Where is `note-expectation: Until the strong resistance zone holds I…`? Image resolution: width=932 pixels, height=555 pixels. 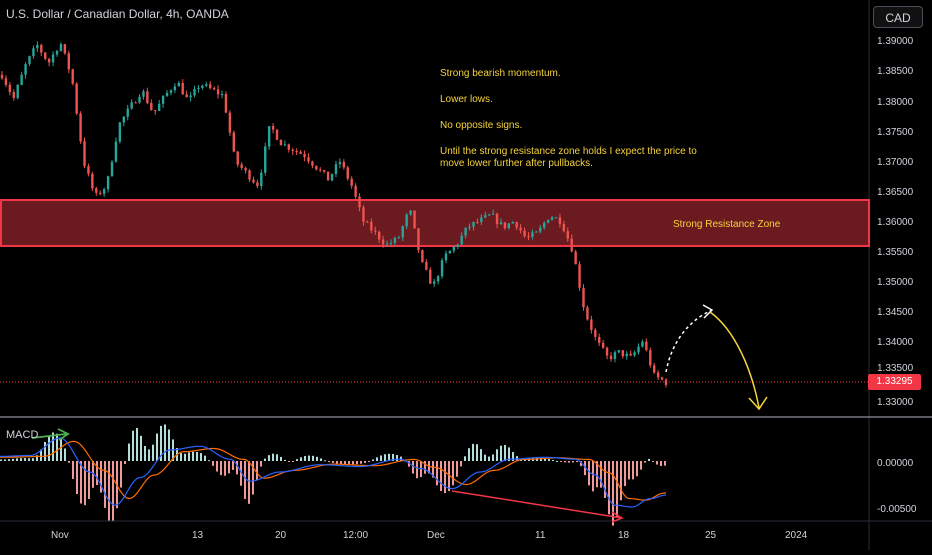
note-expectation: Until the strong resistance zone holds I… is located at coordinates (568, 157).